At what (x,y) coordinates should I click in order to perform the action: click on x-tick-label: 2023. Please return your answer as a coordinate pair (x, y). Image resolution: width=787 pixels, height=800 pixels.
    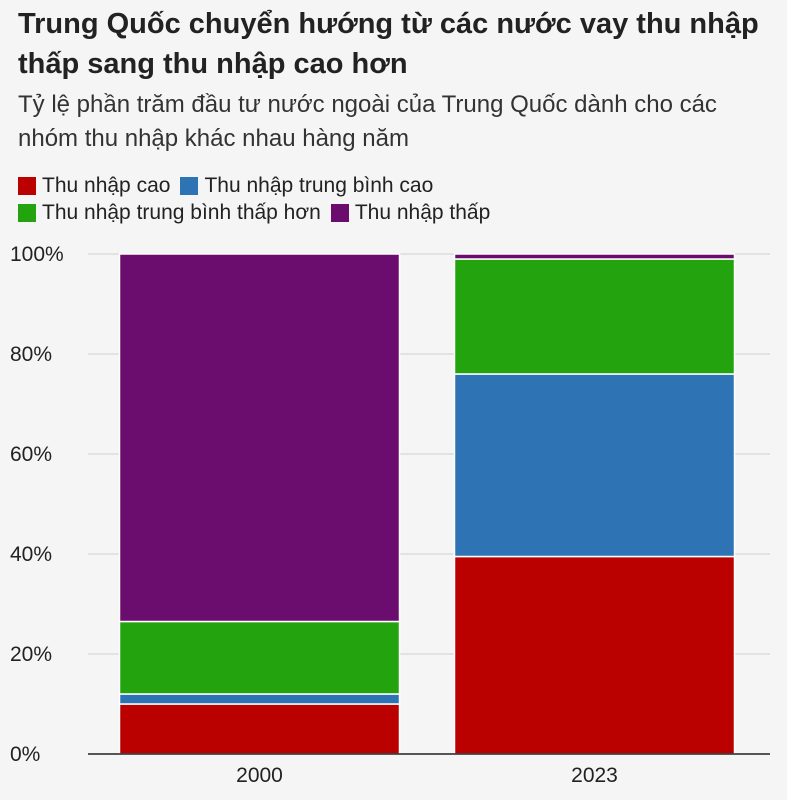
    Looking at the image, I should click on (594, 775).